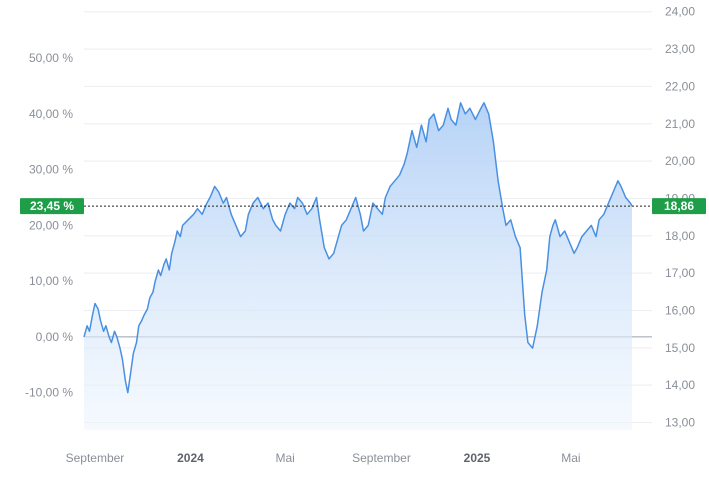 The height and width of the screenshot is (483, 709). What do you see at coordinates (680, 273) in the screenshot?
I see `y-right-tick-label: 17,00` at bounding box center [680, 273].